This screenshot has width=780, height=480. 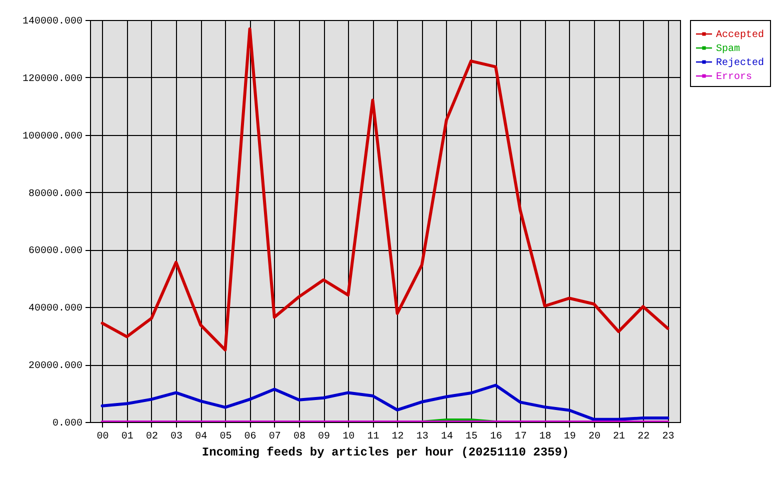 What do you see at coordinates (299, 437) in the screenshot?
I see `x-tick-label: 08` at bounding box center [299, 437].